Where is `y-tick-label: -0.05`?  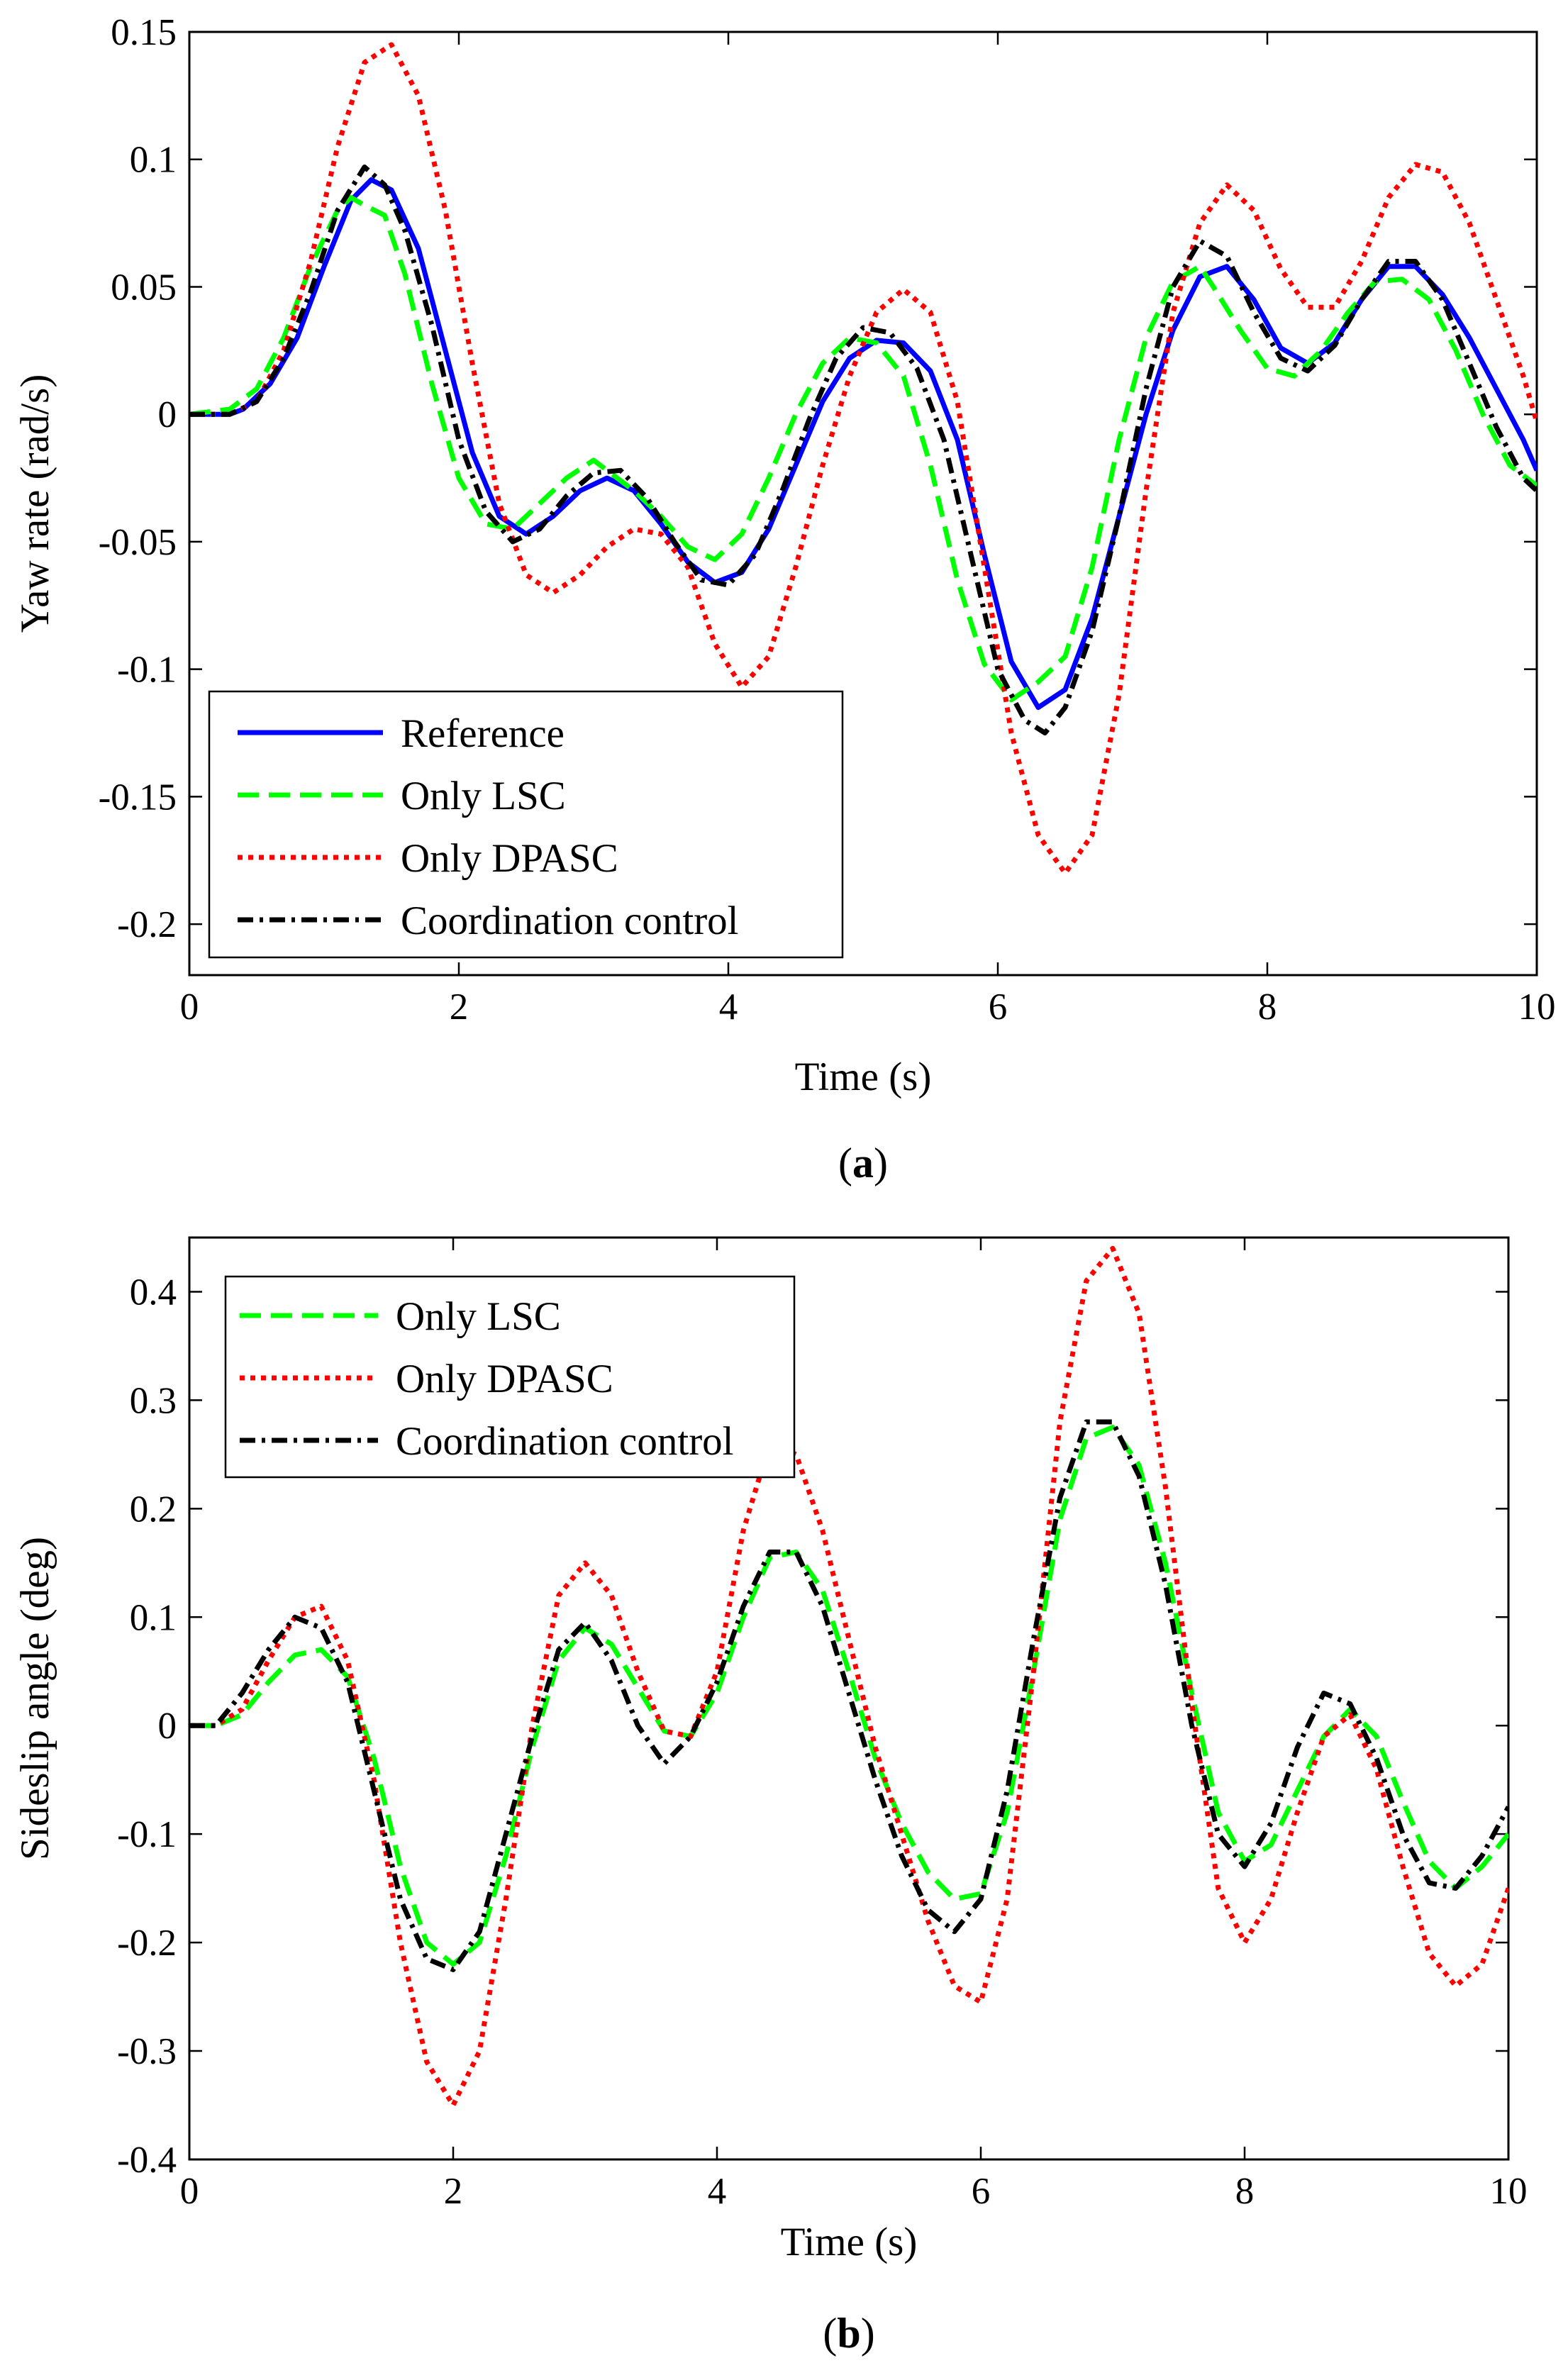
y-tick-label: -0.05 is located at coordinates (138, 542).